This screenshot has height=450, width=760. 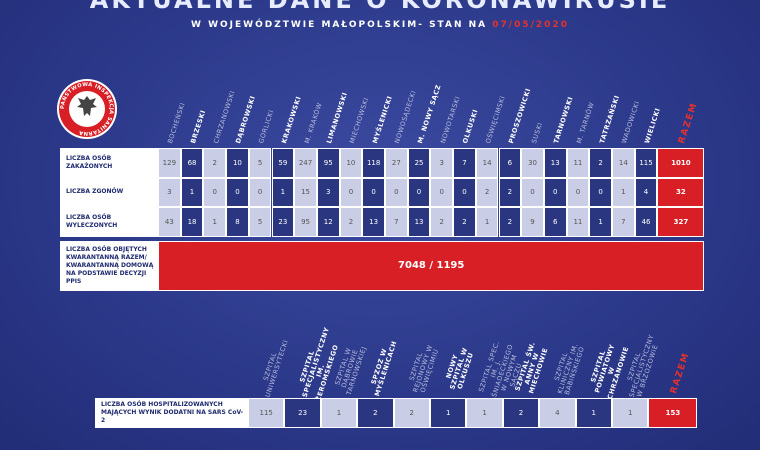 I want to click on subtitle: W WOJEWÓDZTWIE MAŁOPOLSKIM- STAN NA, so click(x=339, y=25).